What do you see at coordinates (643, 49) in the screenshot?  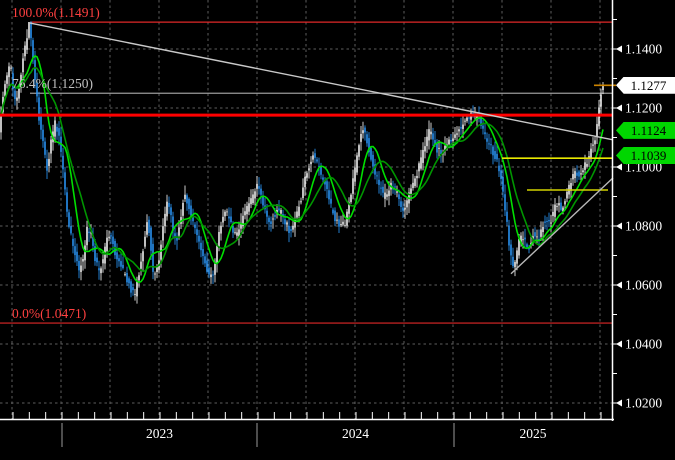 I see `y-axis-label: 1.1400` at bounding box center [643, 49].